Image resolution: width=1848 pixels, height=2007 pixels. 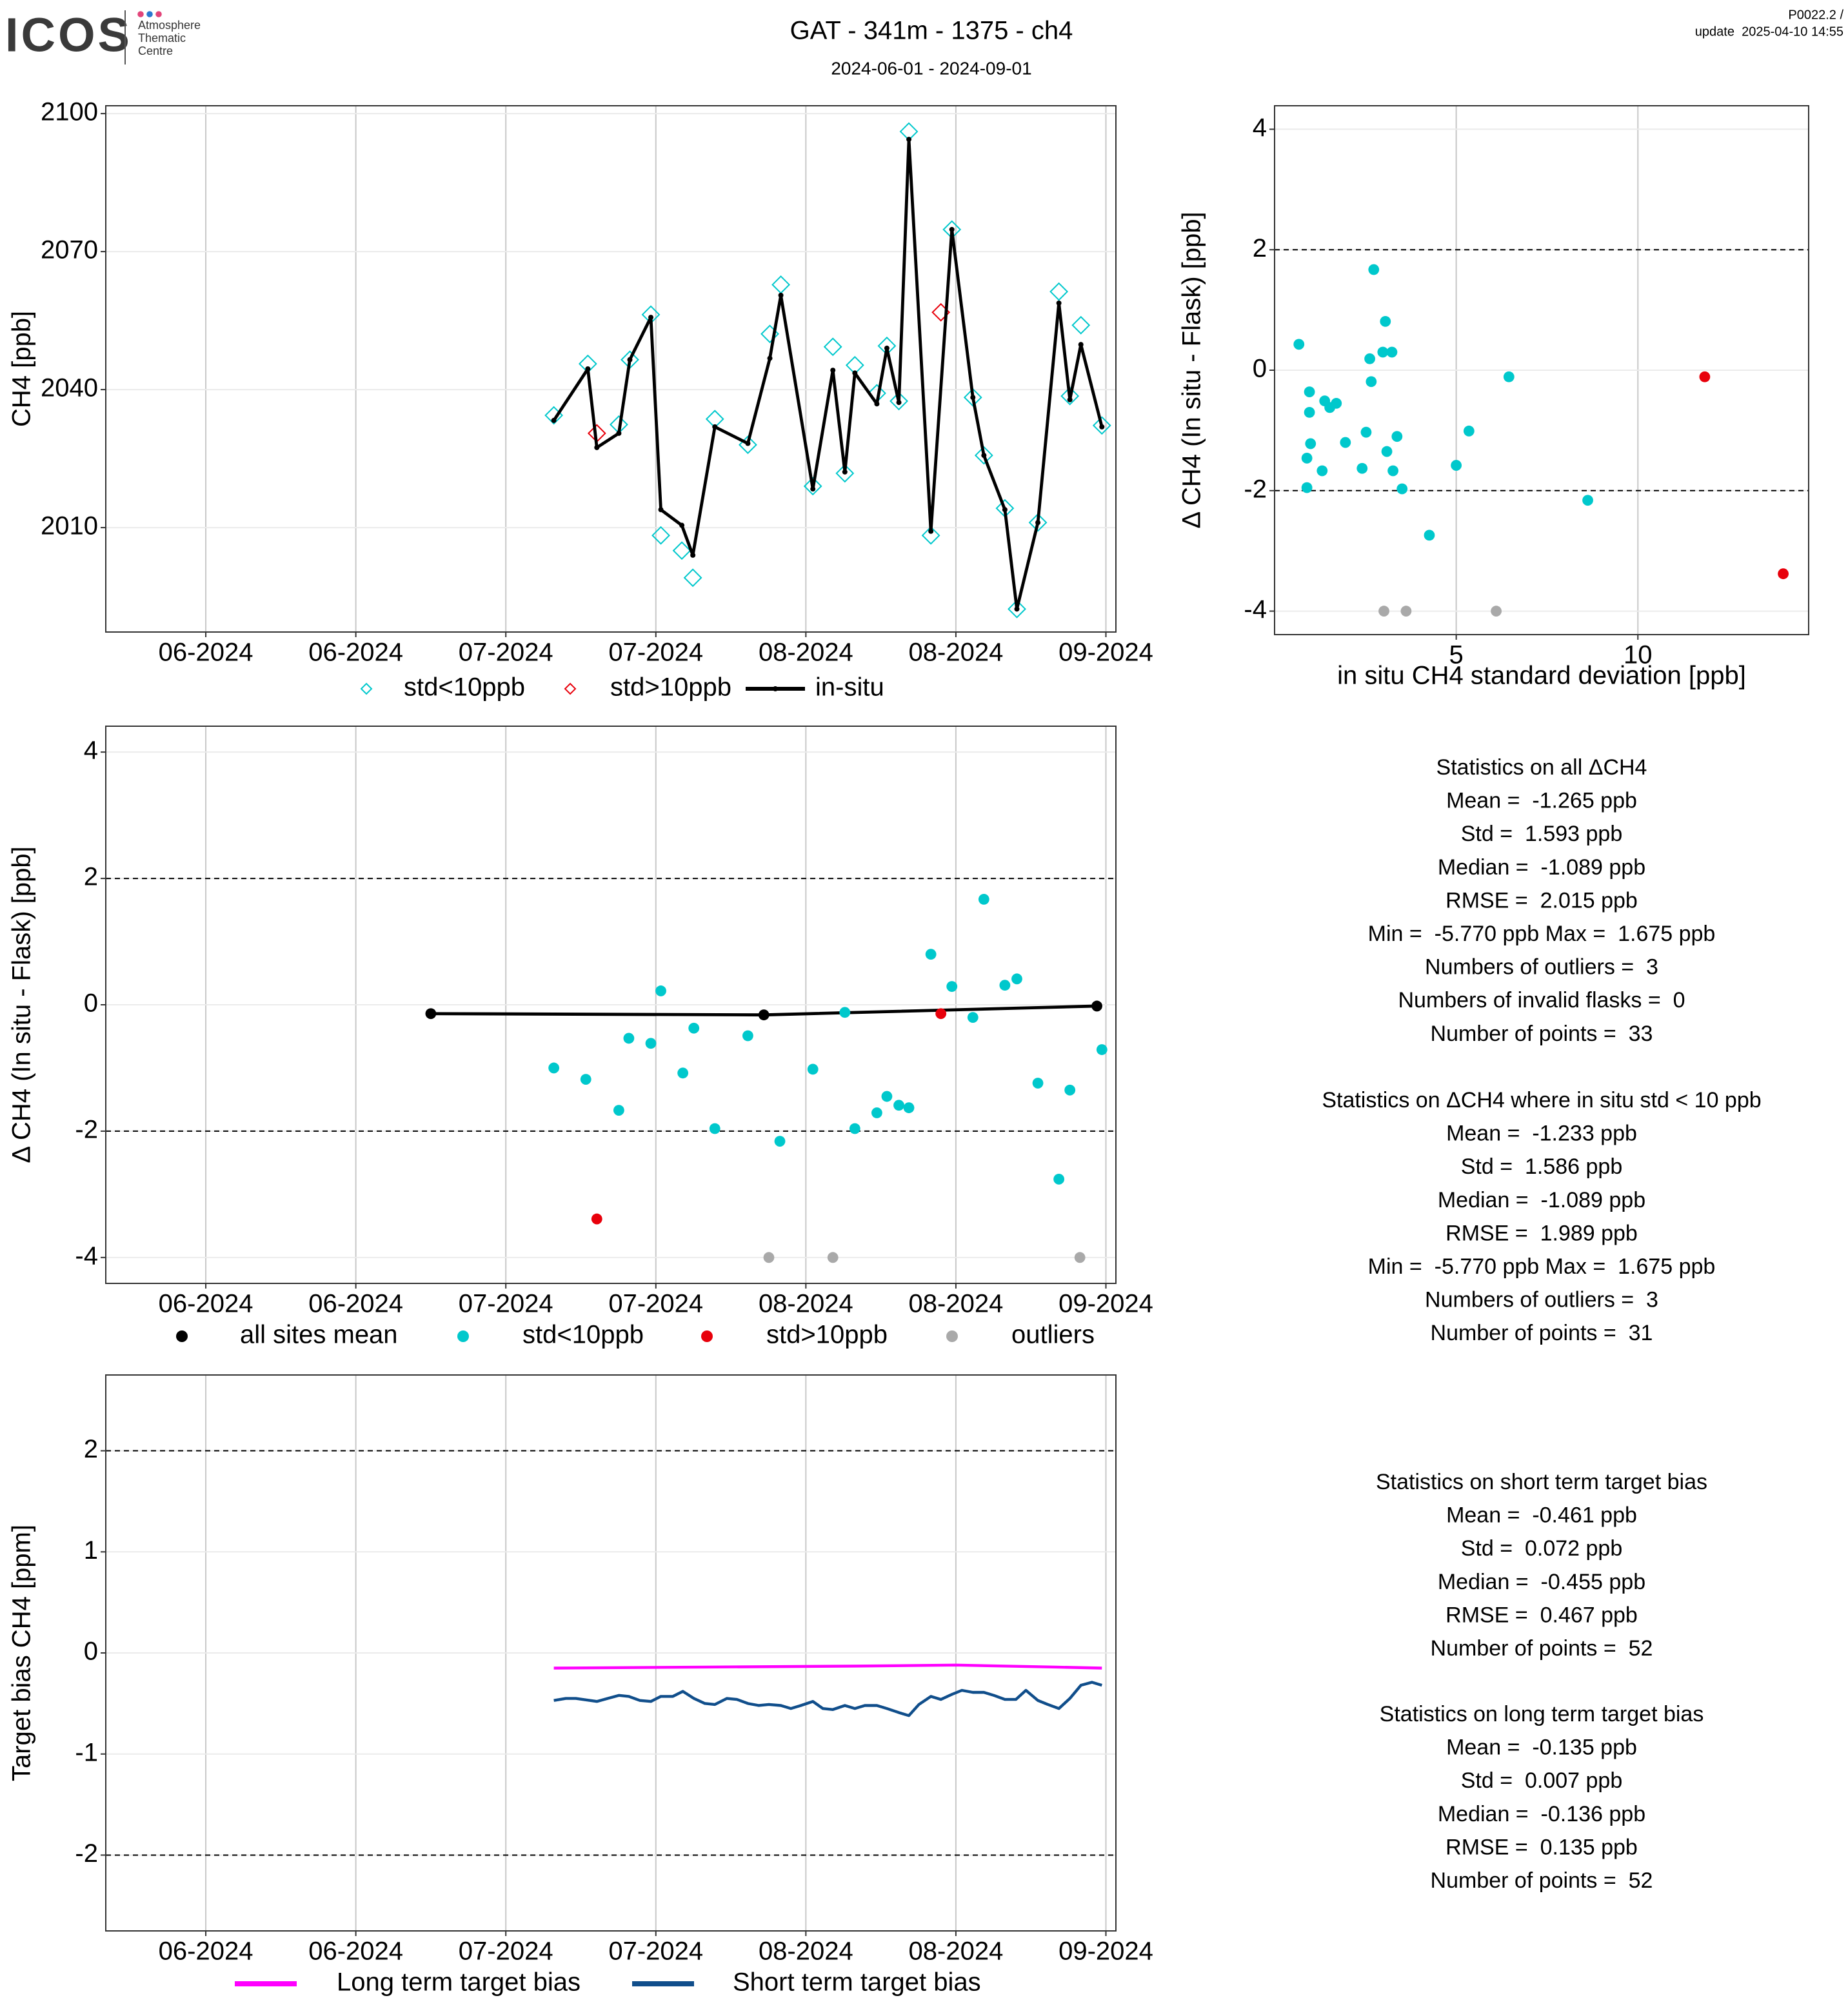 I want to click on subtitle: 2024-06-01 - 2024-09-01, so click(x=931, y=68).